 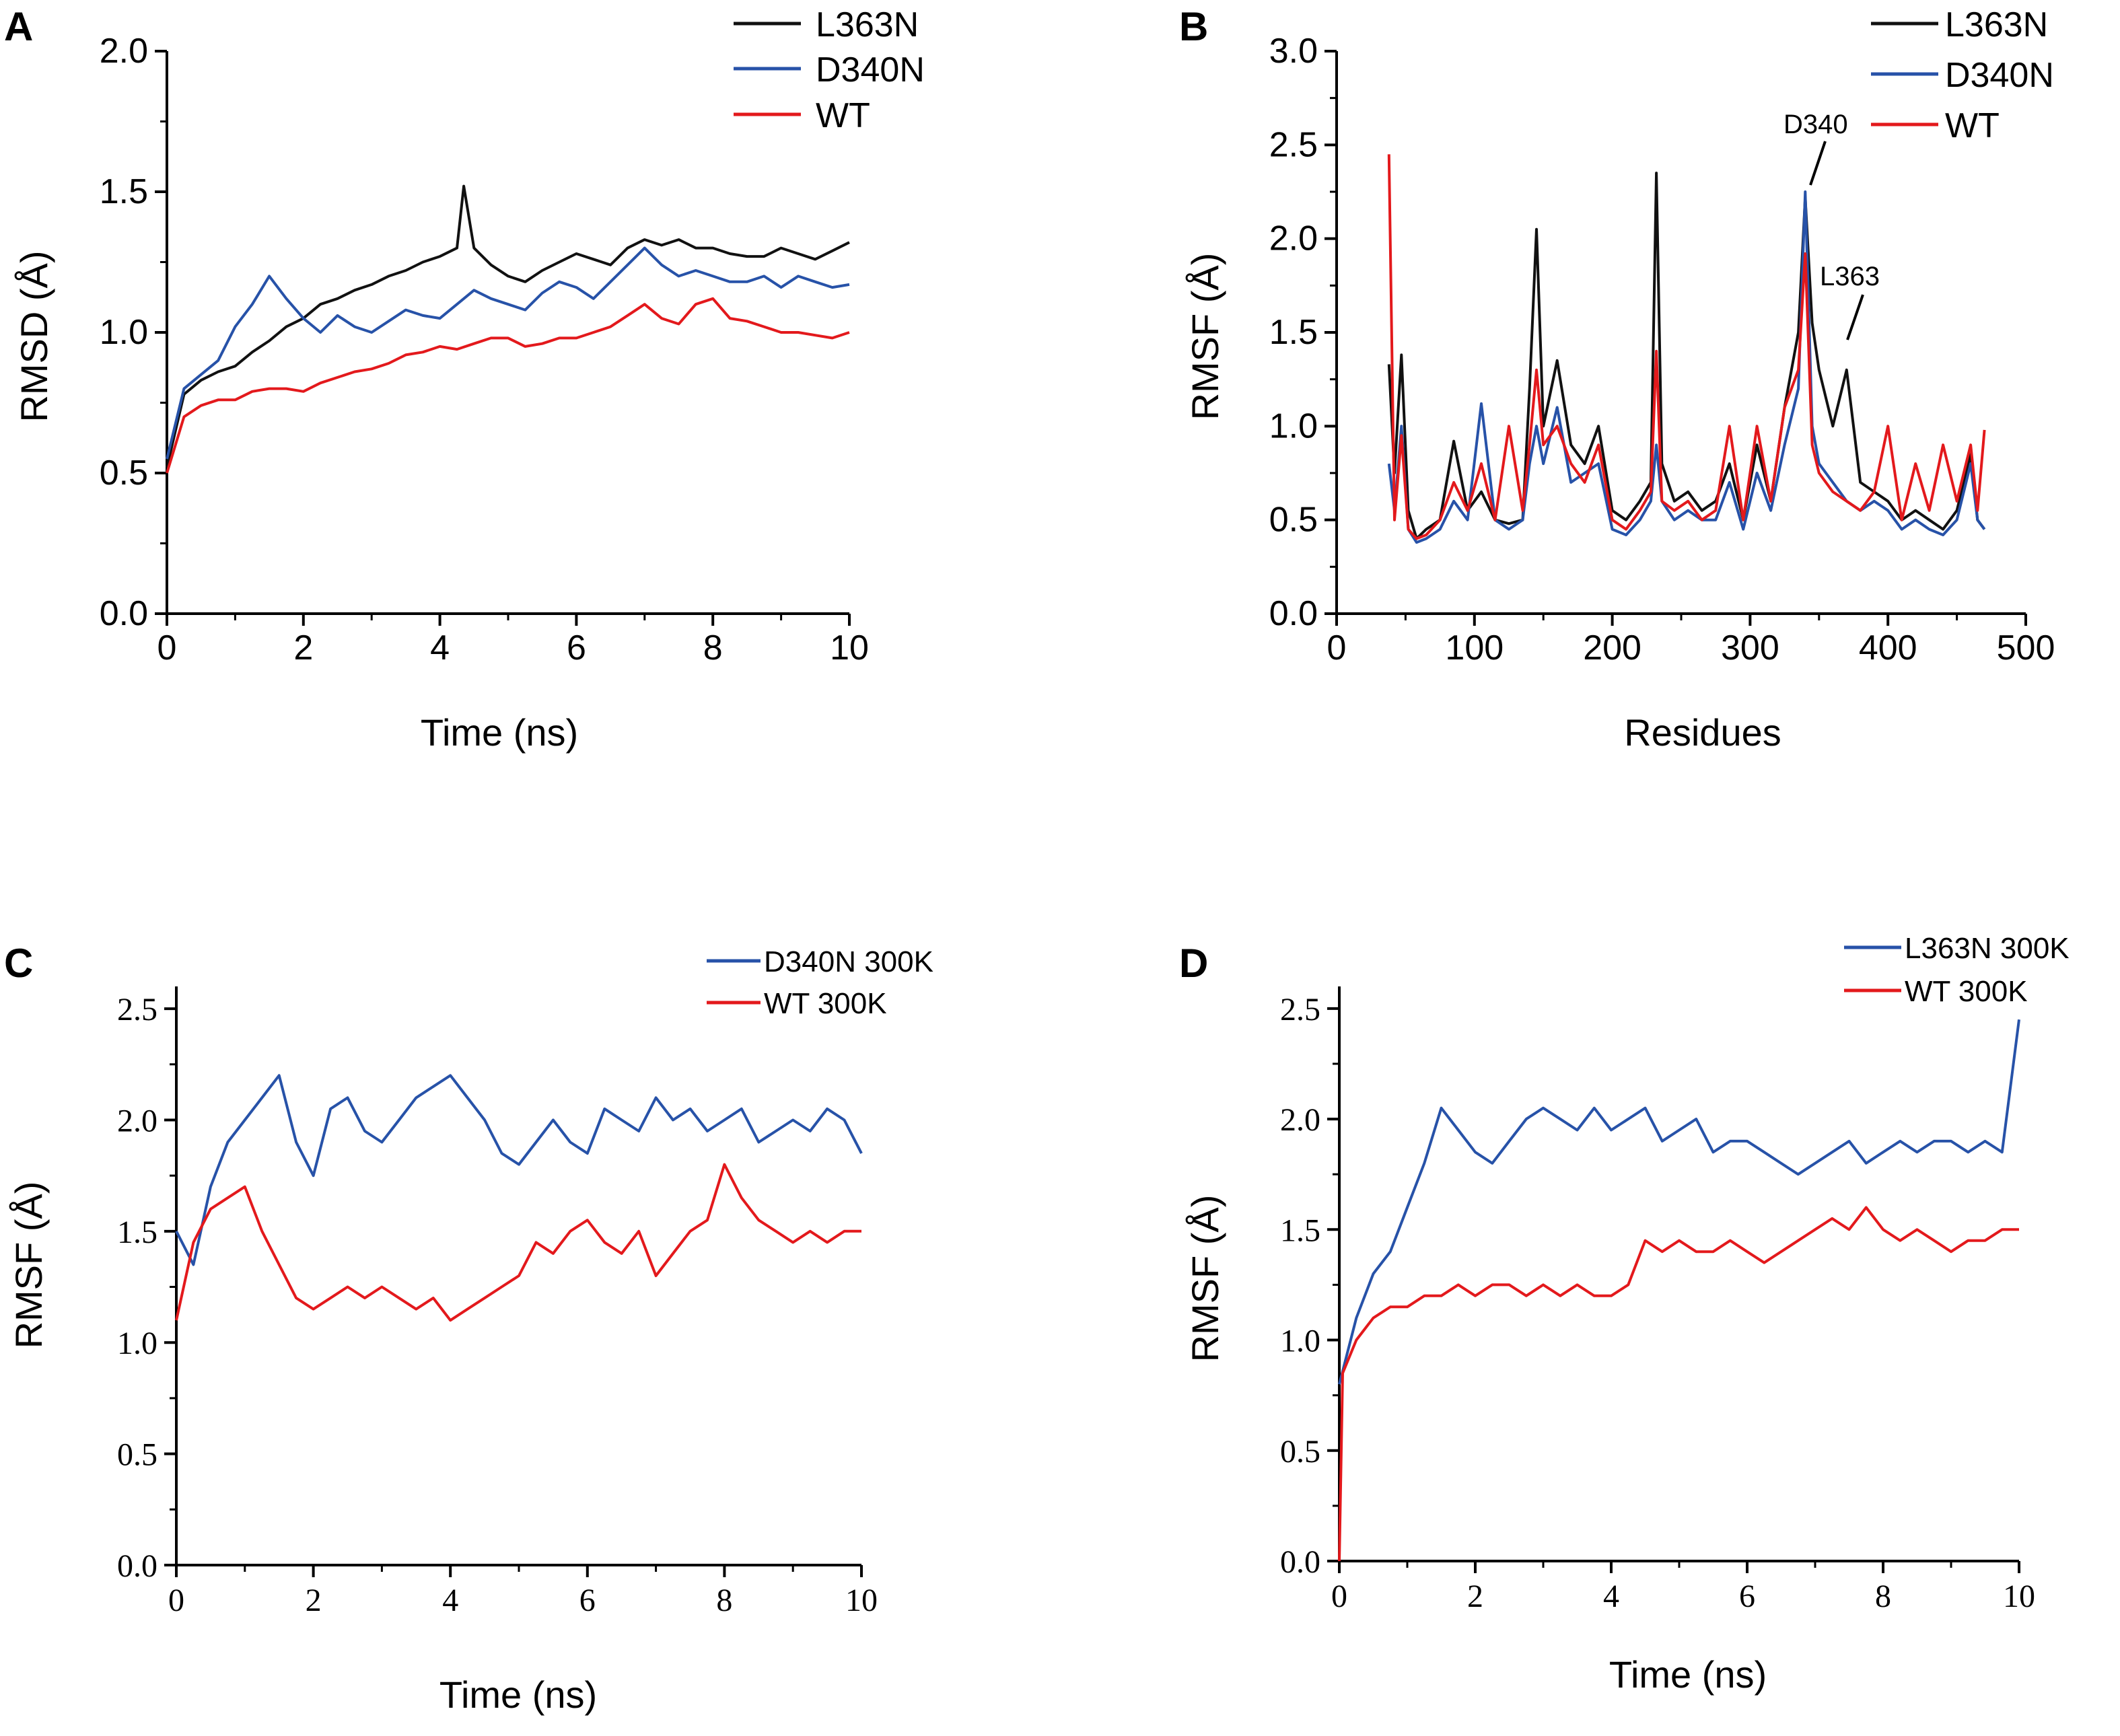 What do you see at coordinates (176, 1600) in the screenshot?
I see `panel-c-x-tick-label: 0` at bounding box center [176, 1600].